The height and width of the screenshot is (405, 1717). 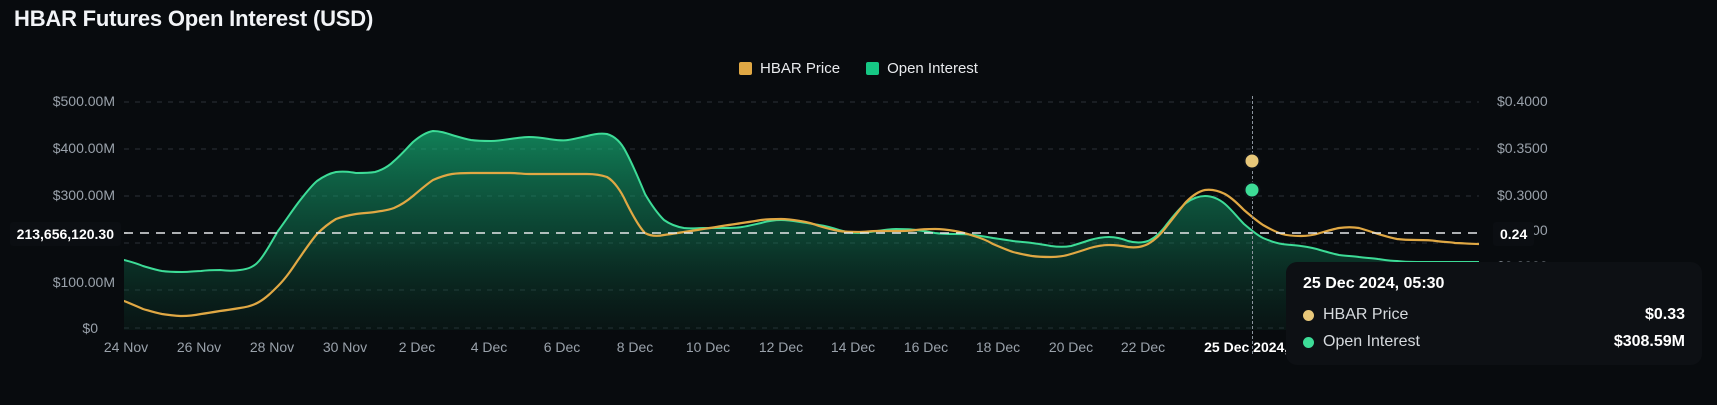 I want to click on open-interest-value-badge: 213,656,120.30, so click(x=65, y=234).